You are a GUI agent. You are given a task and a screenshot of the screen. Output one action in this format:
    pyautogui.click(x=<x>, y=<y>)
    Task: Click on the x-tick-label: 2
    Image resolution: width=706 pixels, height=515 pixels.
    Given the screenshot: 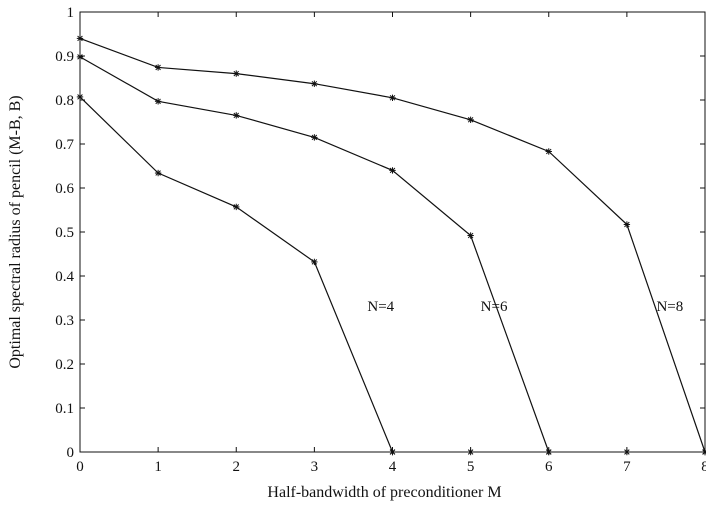 What is the action you would take?
    pyautogui.click(x=237, y=467)
    